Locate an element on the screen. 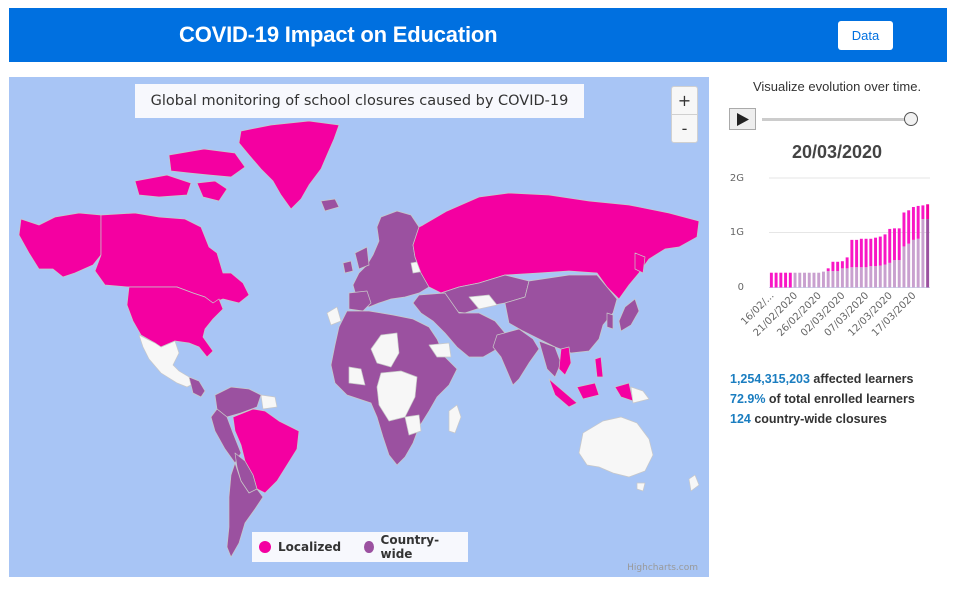  country-argentina-chile is located at coordinates (245, 510).